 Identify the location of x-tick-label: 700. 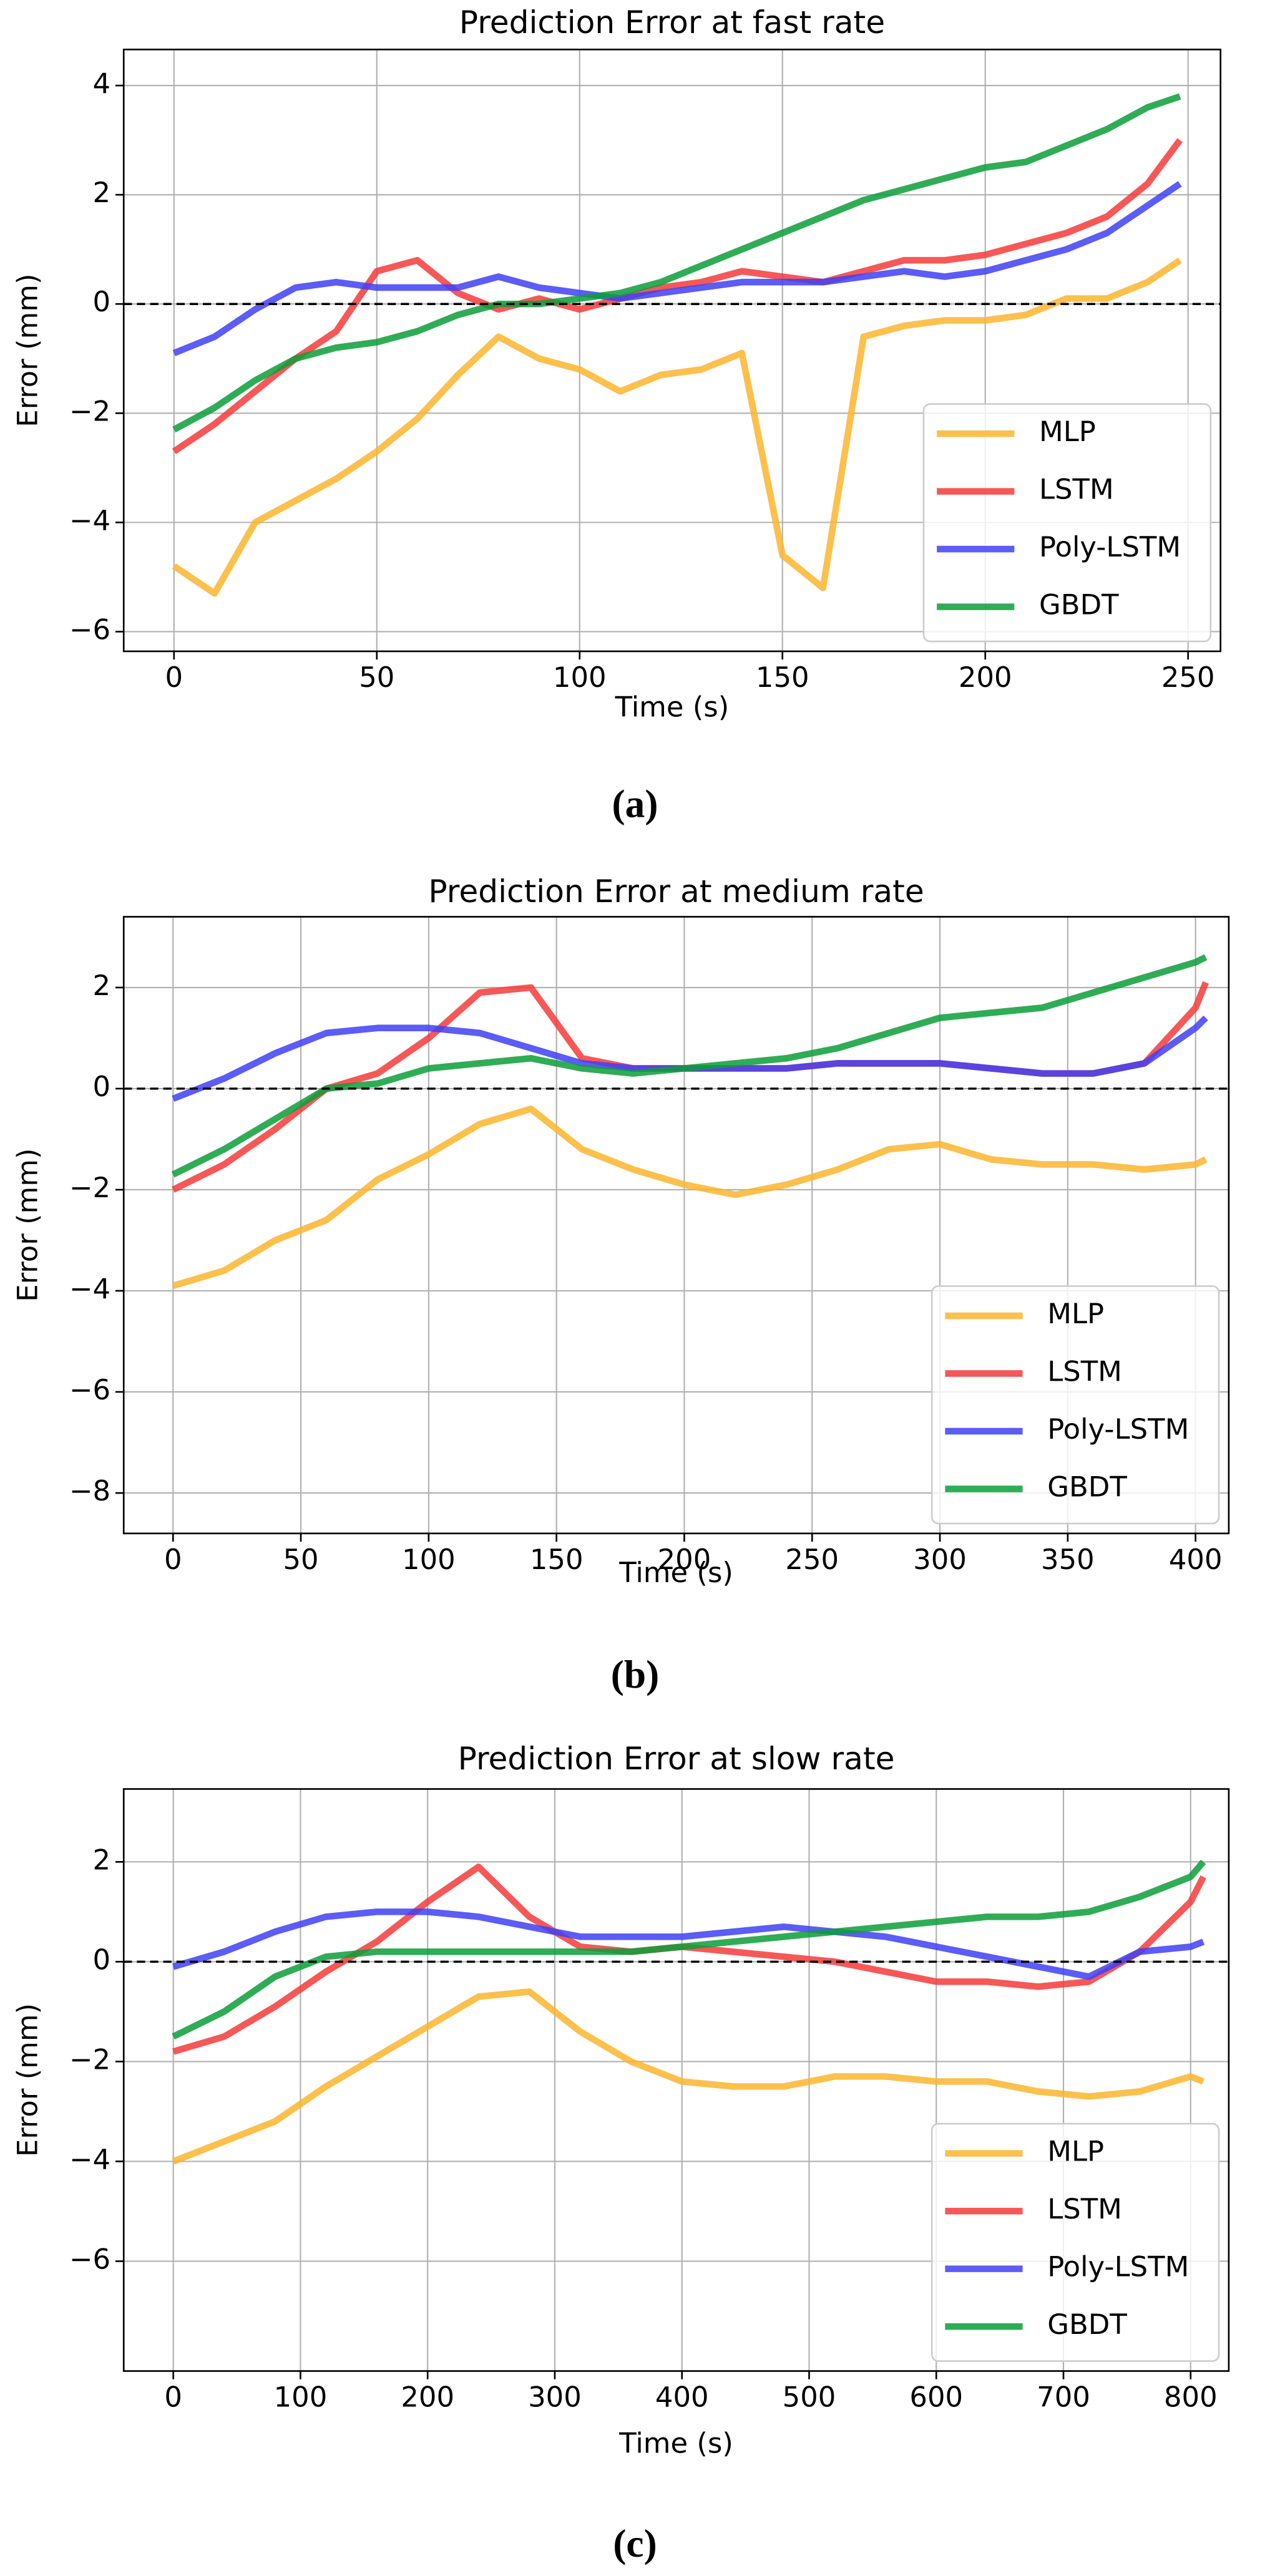
(1064, 2396).